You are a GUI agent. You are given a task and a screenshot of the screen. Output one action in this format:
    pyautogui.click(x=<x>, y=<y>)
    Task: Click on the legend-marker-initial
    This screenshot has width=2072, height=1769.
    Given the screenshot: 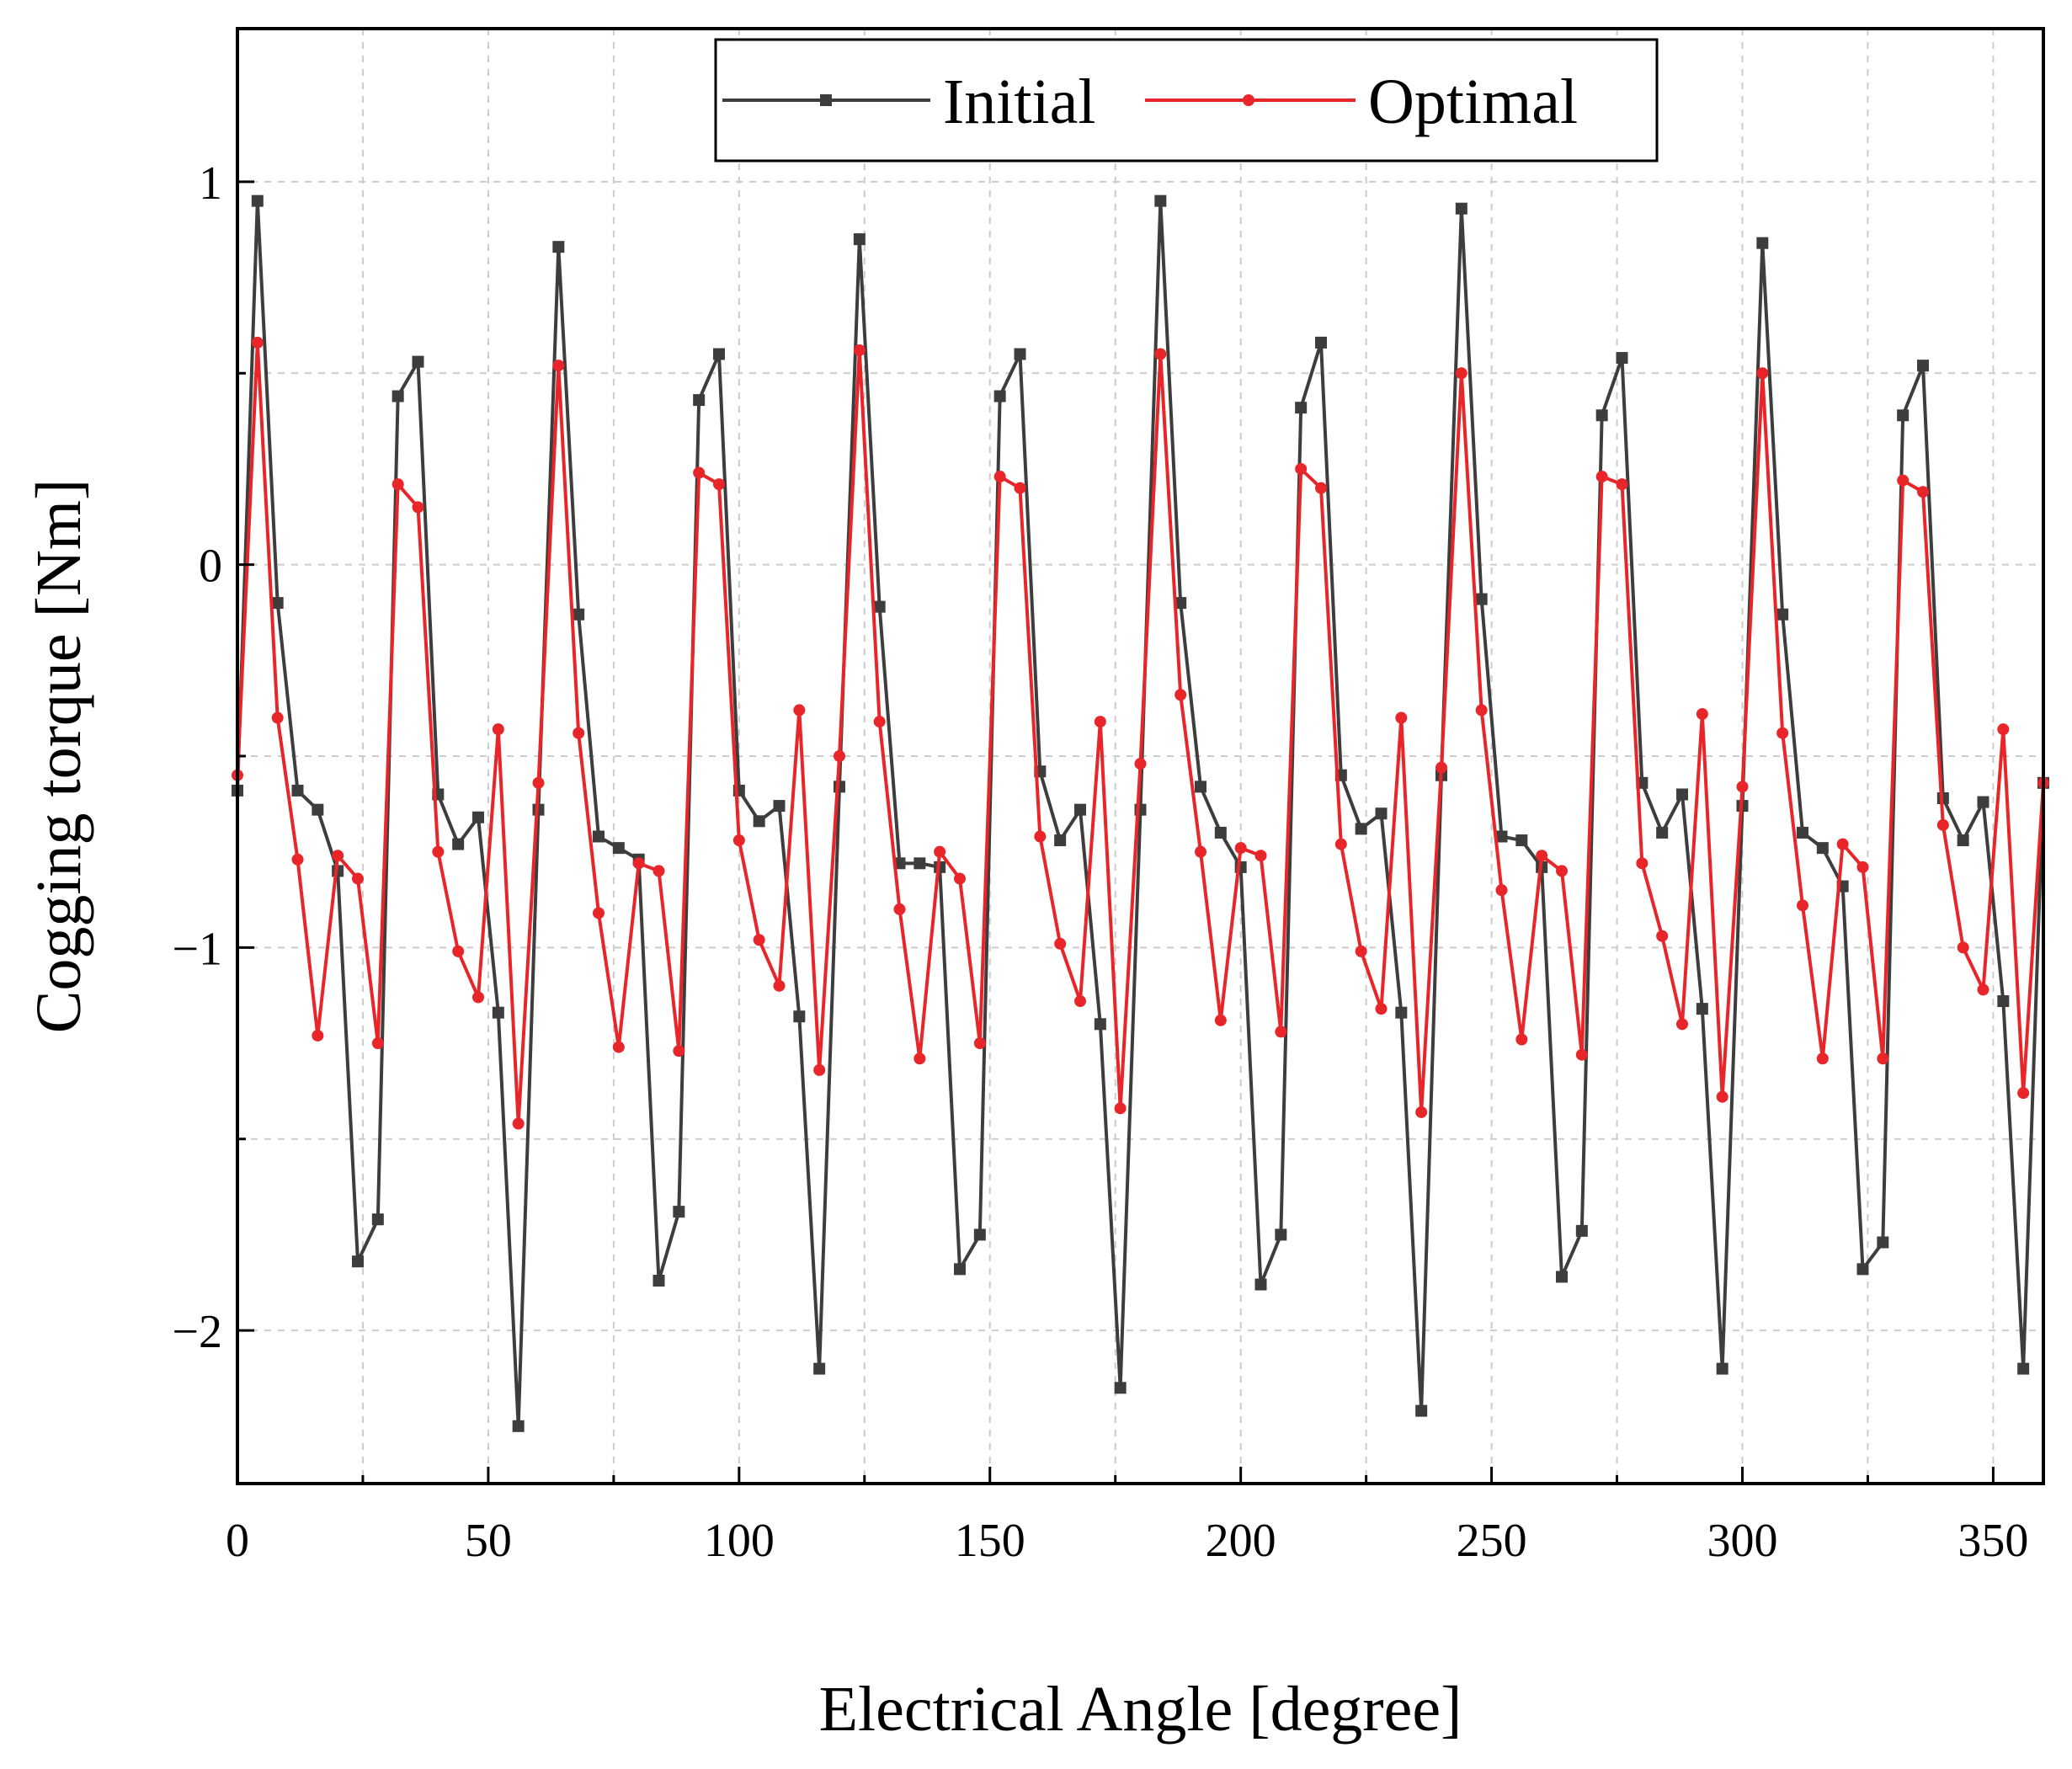 What is the action you would take?
    pyautogui.click(x=826, y=100)
    